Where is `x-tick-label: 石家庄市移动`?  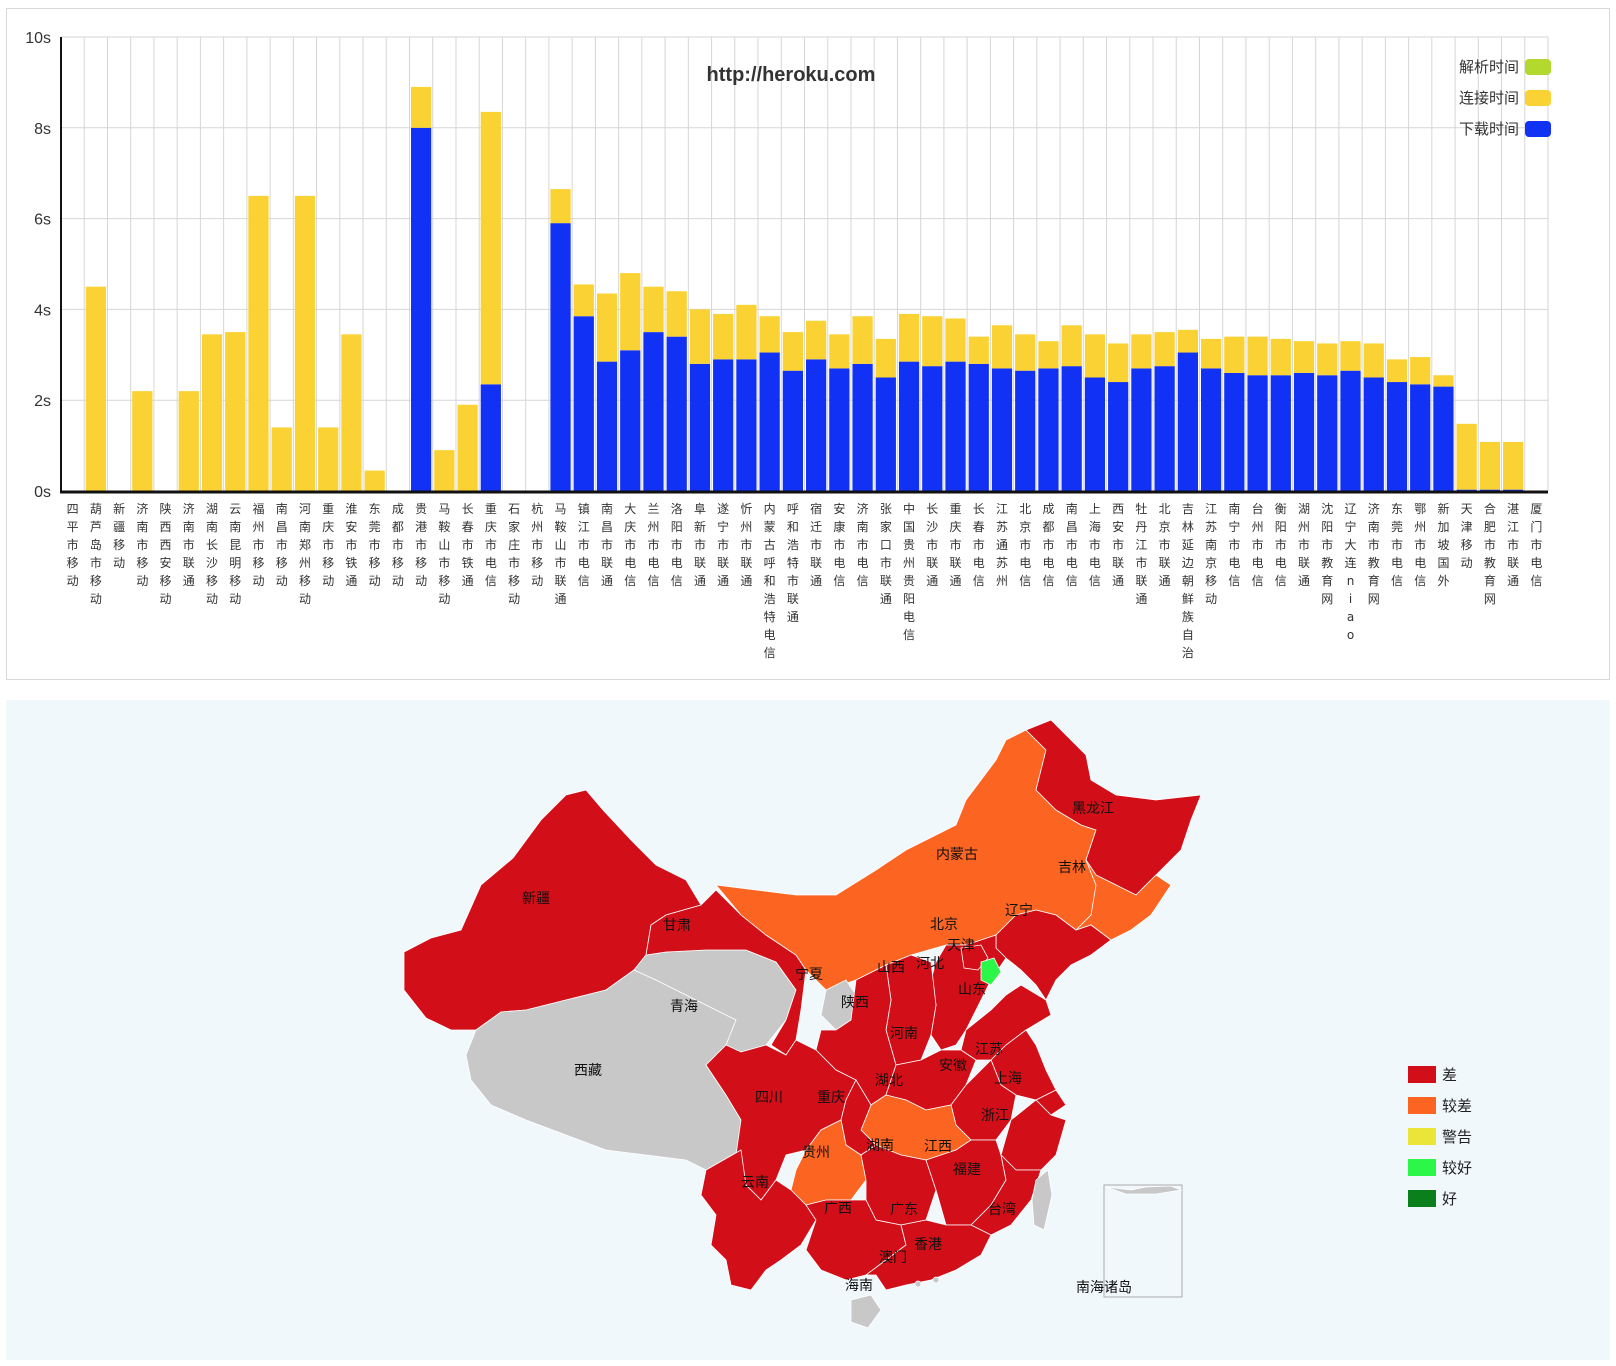
x-tick-label: 石家庄市移动 is located at coordinates (514, 554).